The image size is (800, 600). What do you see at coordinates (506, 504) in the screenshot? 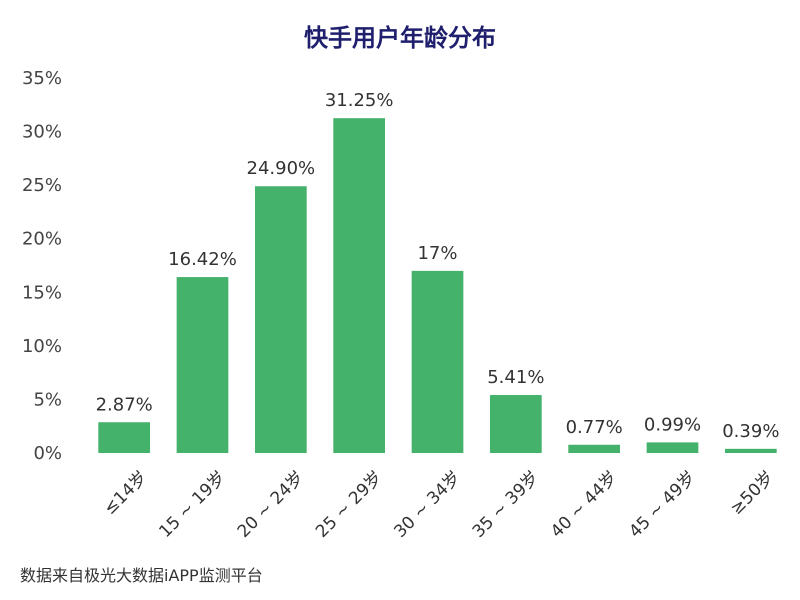
I see `x-tick-label: 35 ~ 39岁` at bounding box center [506, 504].